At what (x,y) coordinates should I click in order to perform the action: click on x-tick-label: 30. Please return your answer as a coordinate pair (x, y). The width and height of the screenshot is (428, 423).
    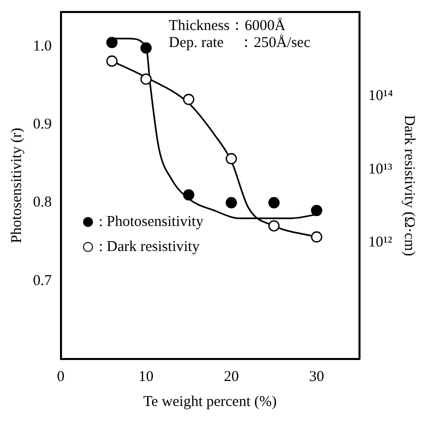
    Looking at the image, I should click on (316, 376).